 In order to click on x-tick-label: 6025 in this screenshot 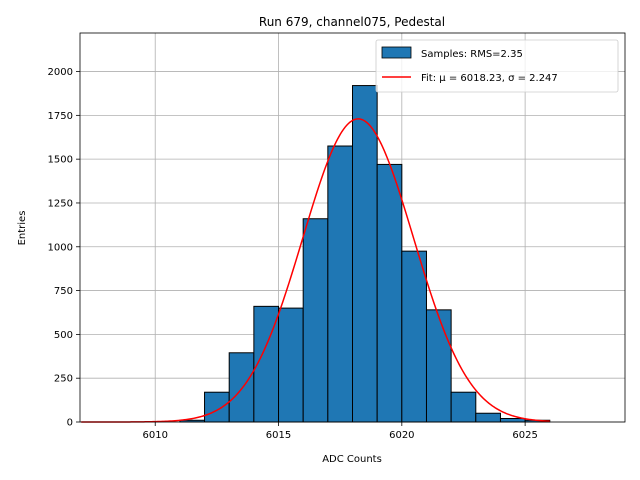, I will do `click(524, 435)`.